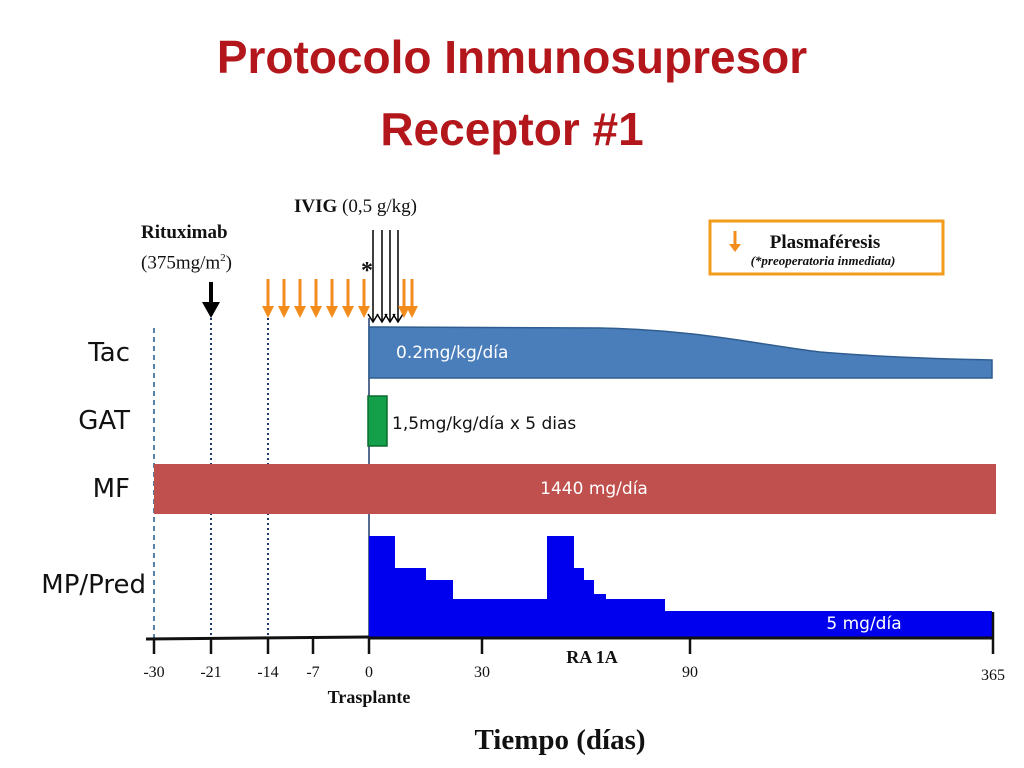  I want to click on axis-title: Tiempo (días), so click(559, 740).